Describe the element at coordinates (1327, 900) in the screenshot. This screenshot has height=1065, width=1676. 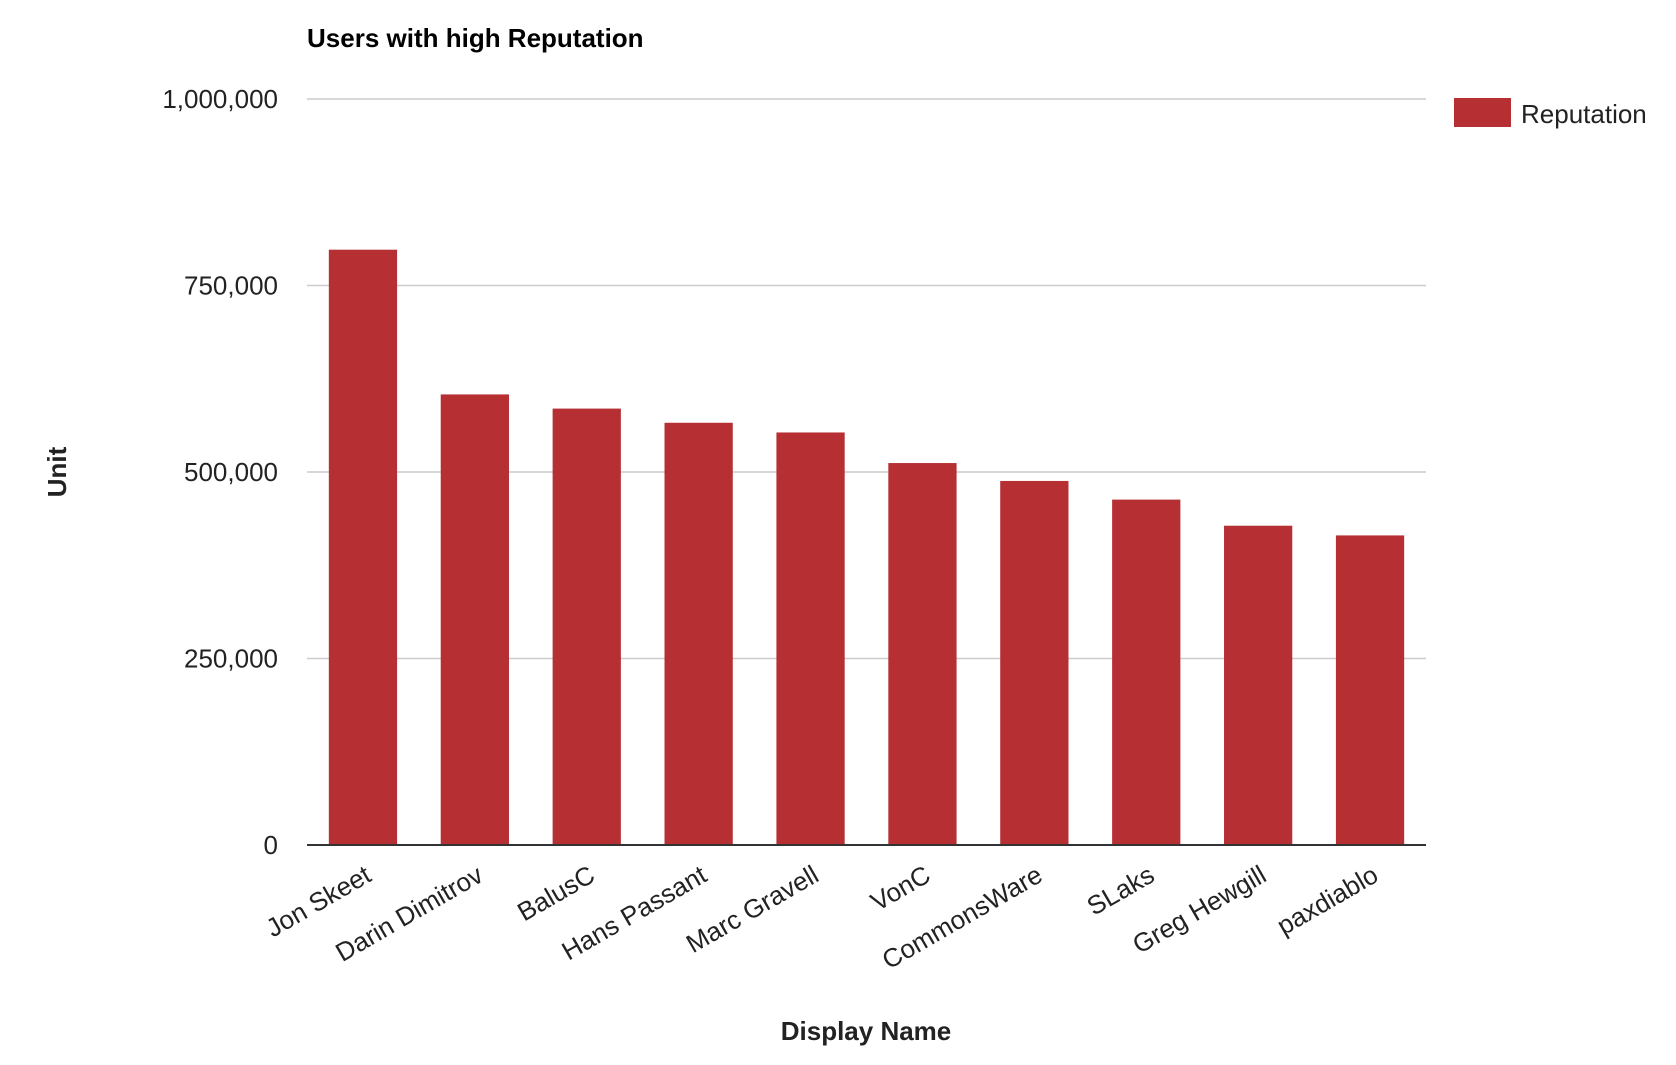
I see `x-tick-label: paxdiablo` at that location.